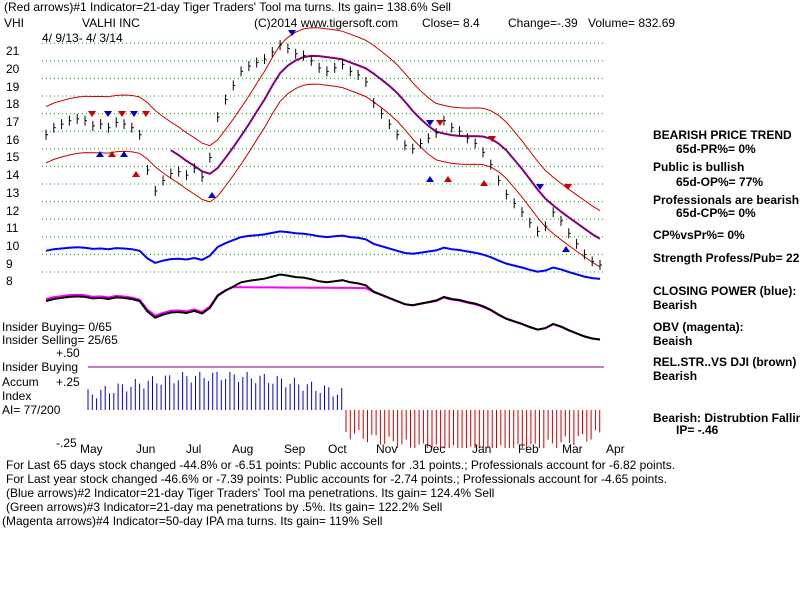  What do you see at coordinates (14, 23) in the screenshot?
I see `ticker-symbol: VHI` at bounding box center [14, 23].